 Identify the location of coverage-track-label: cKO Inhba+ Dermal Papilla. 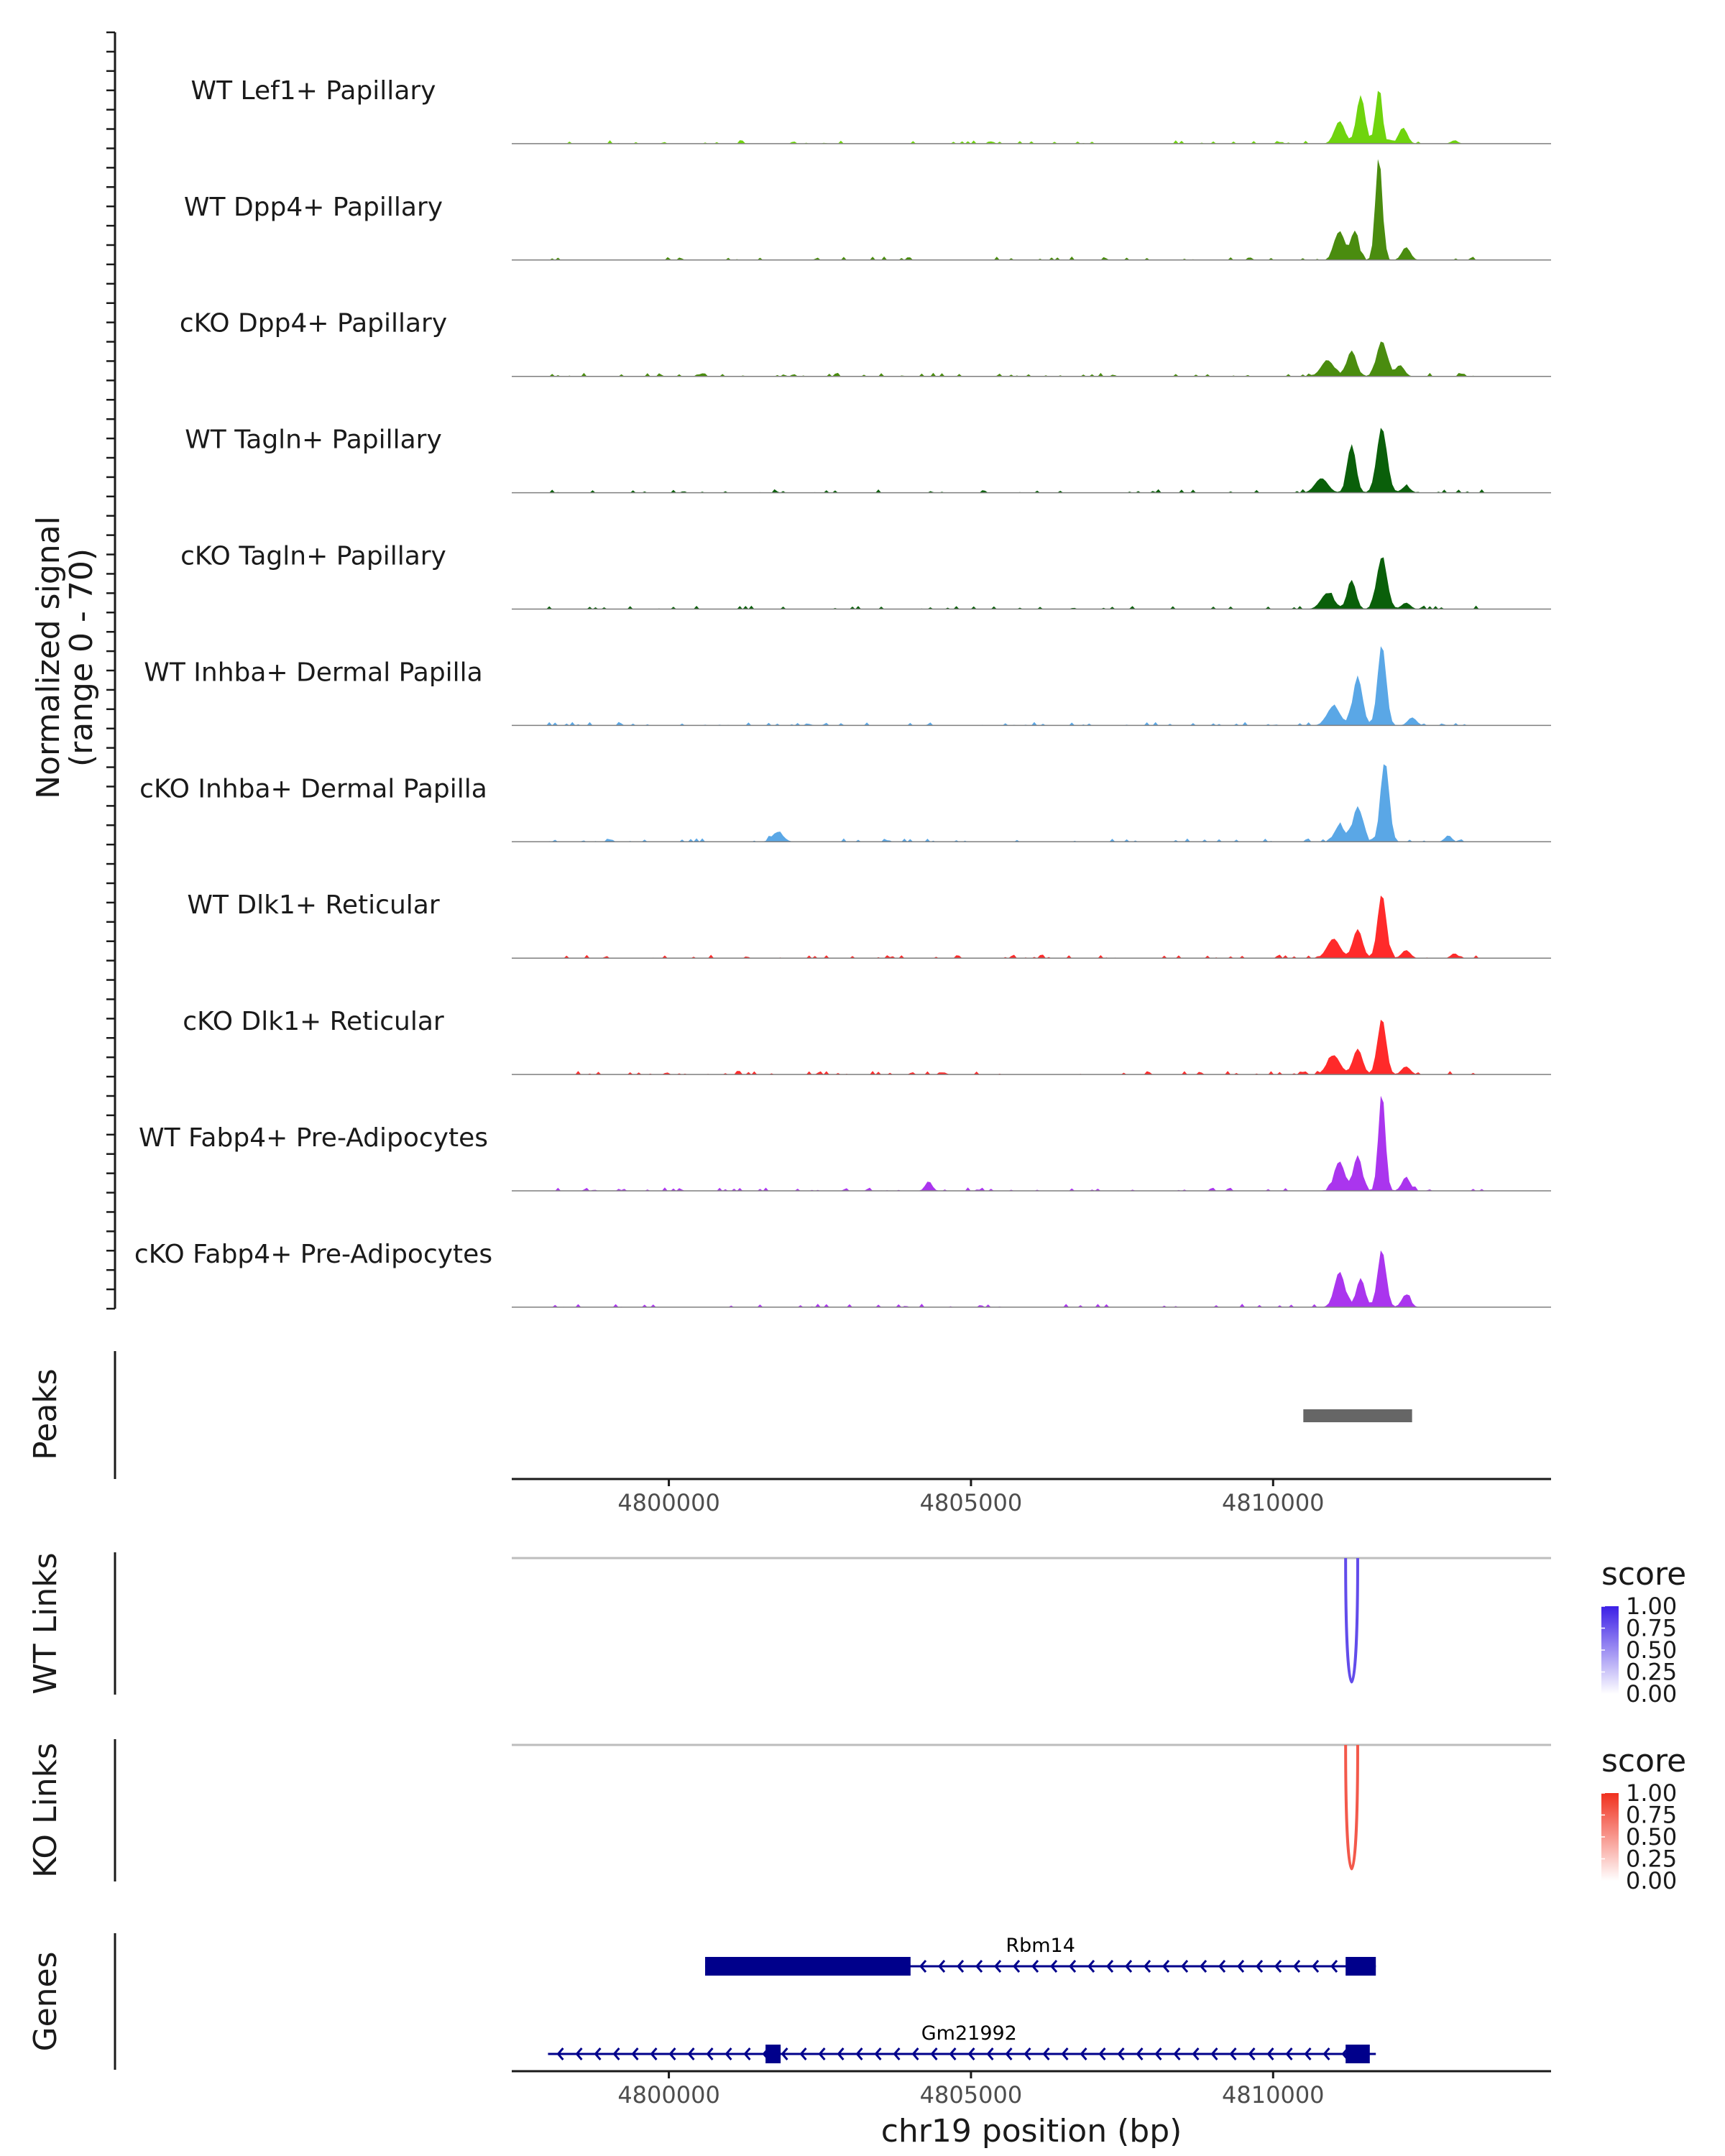
(313, 788).